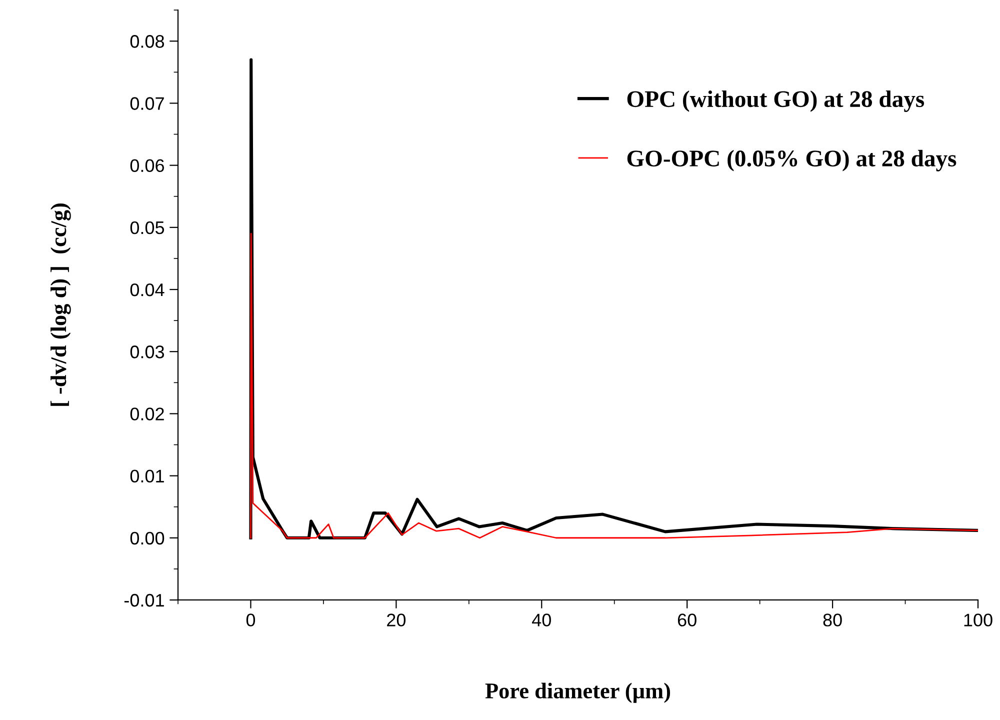 The image size is (1000, 720). I want to click on x-tick-label: 100, so click(978, 620).